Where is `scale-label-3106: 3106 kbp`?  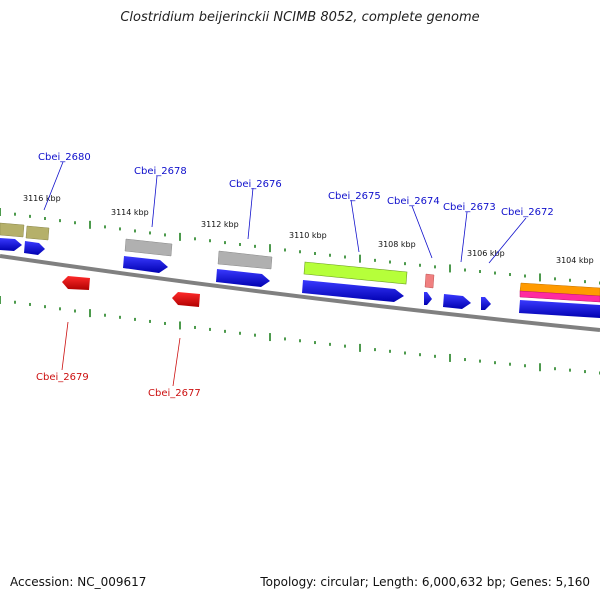
scale-label-3106: 3106 kbp is located at coordinates (486, 253).